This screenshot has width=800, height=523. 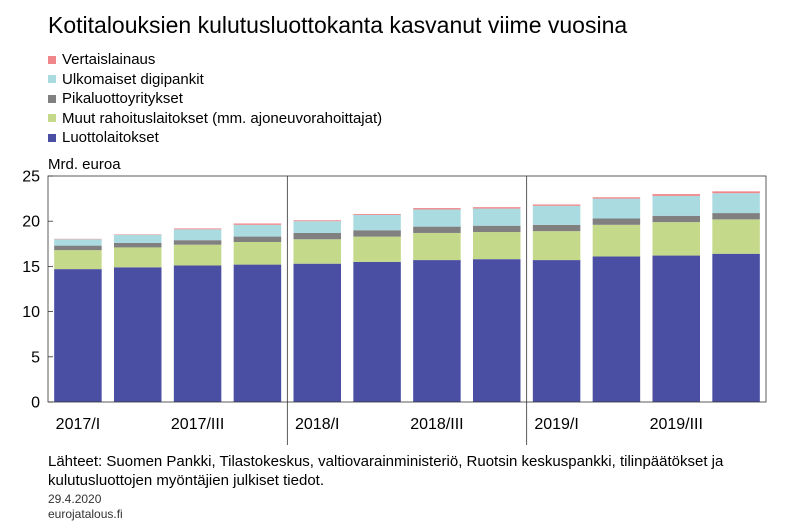 What do you see at coordinates (110, 138) in the screenshot?
I see `legend-label: Luottolaitokset` at bounding box center [110, 138].